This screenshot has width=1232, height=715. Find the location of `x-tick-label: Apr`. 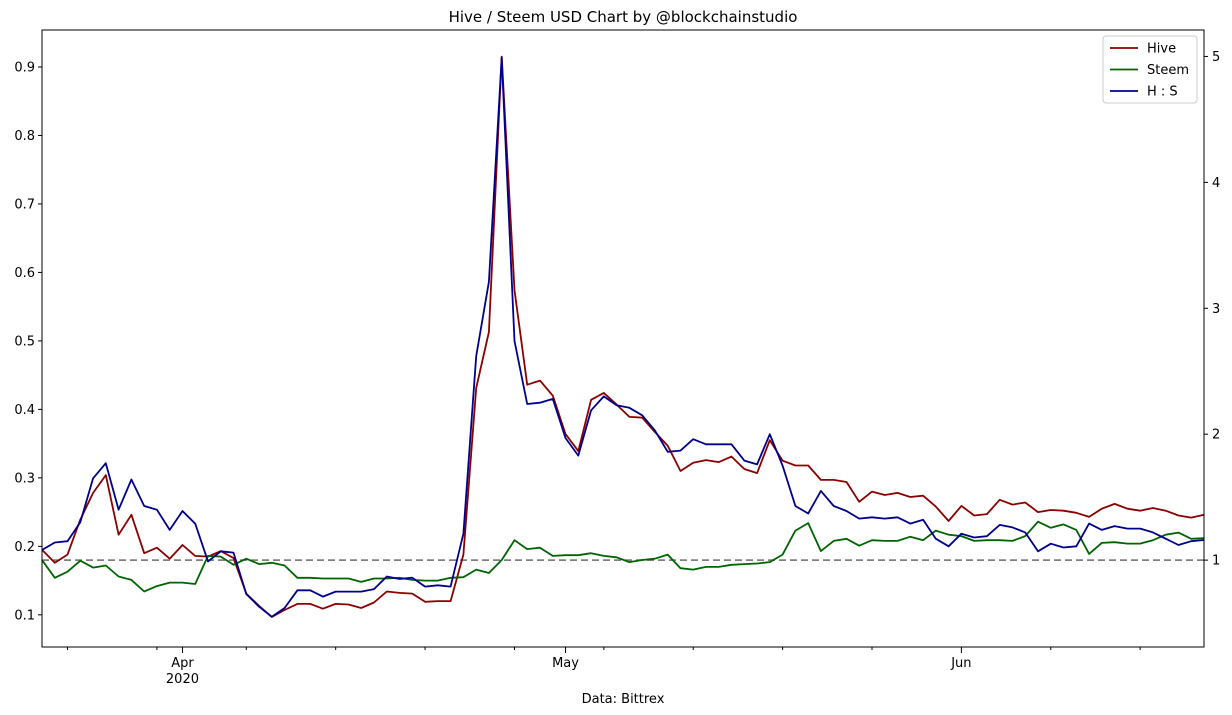

x-tick-label: Apr is located at coordinates (182, 663).